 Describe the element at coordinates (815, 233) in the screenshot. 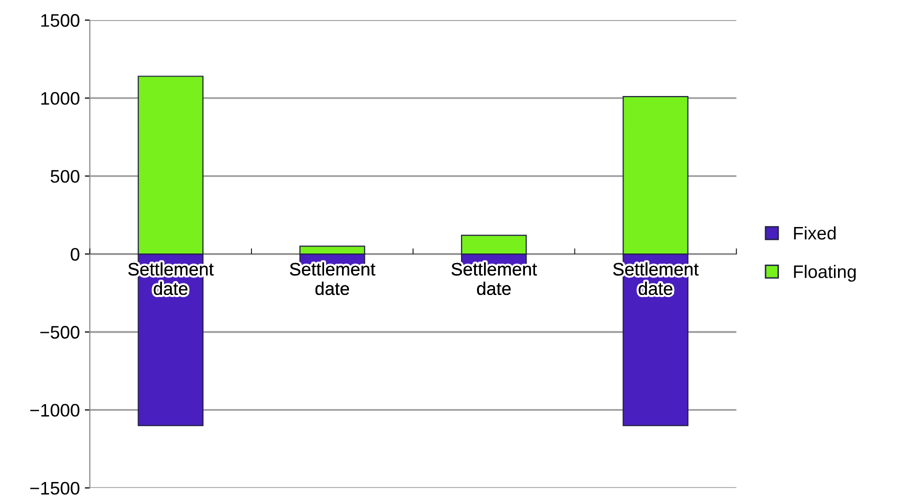

I see `legend-label: Fixed` at that location.